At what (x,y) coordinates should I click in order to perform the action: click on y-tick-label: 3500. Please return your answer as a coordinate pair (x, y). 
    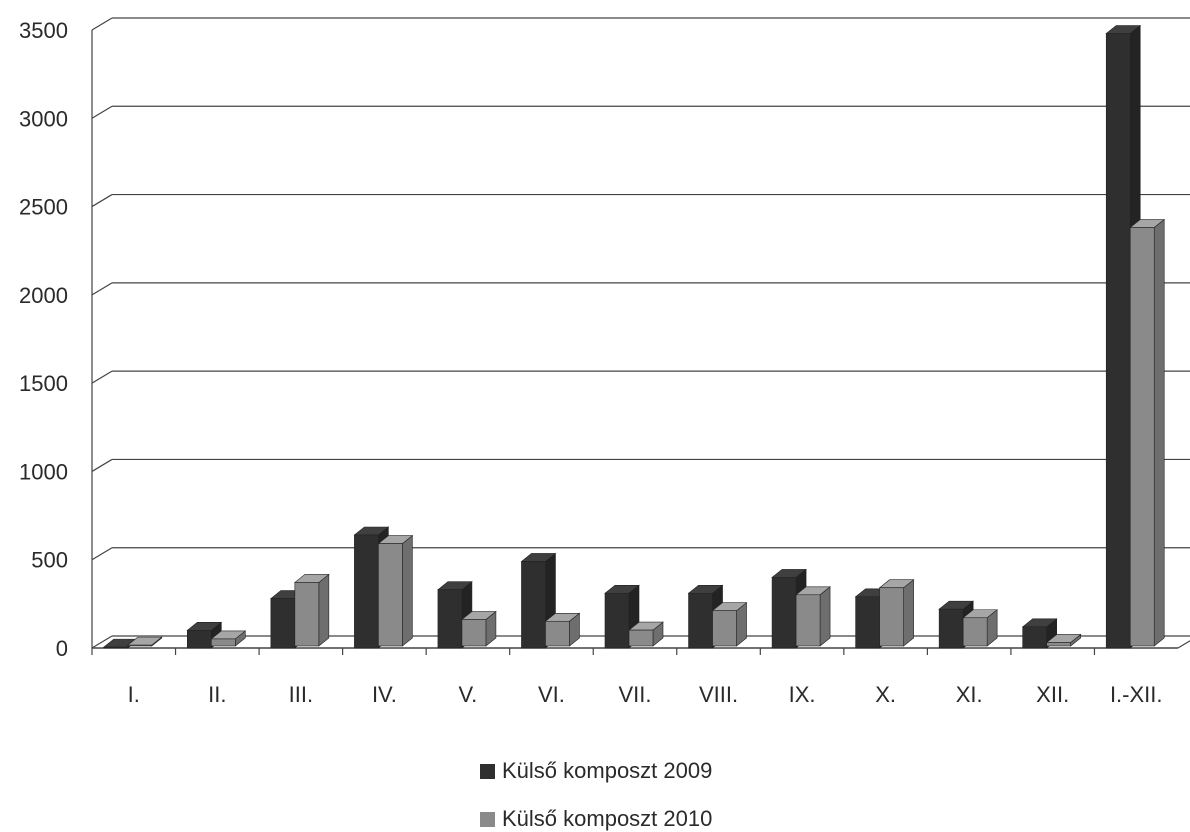
    Looking at the image, I should click on (43, 30).